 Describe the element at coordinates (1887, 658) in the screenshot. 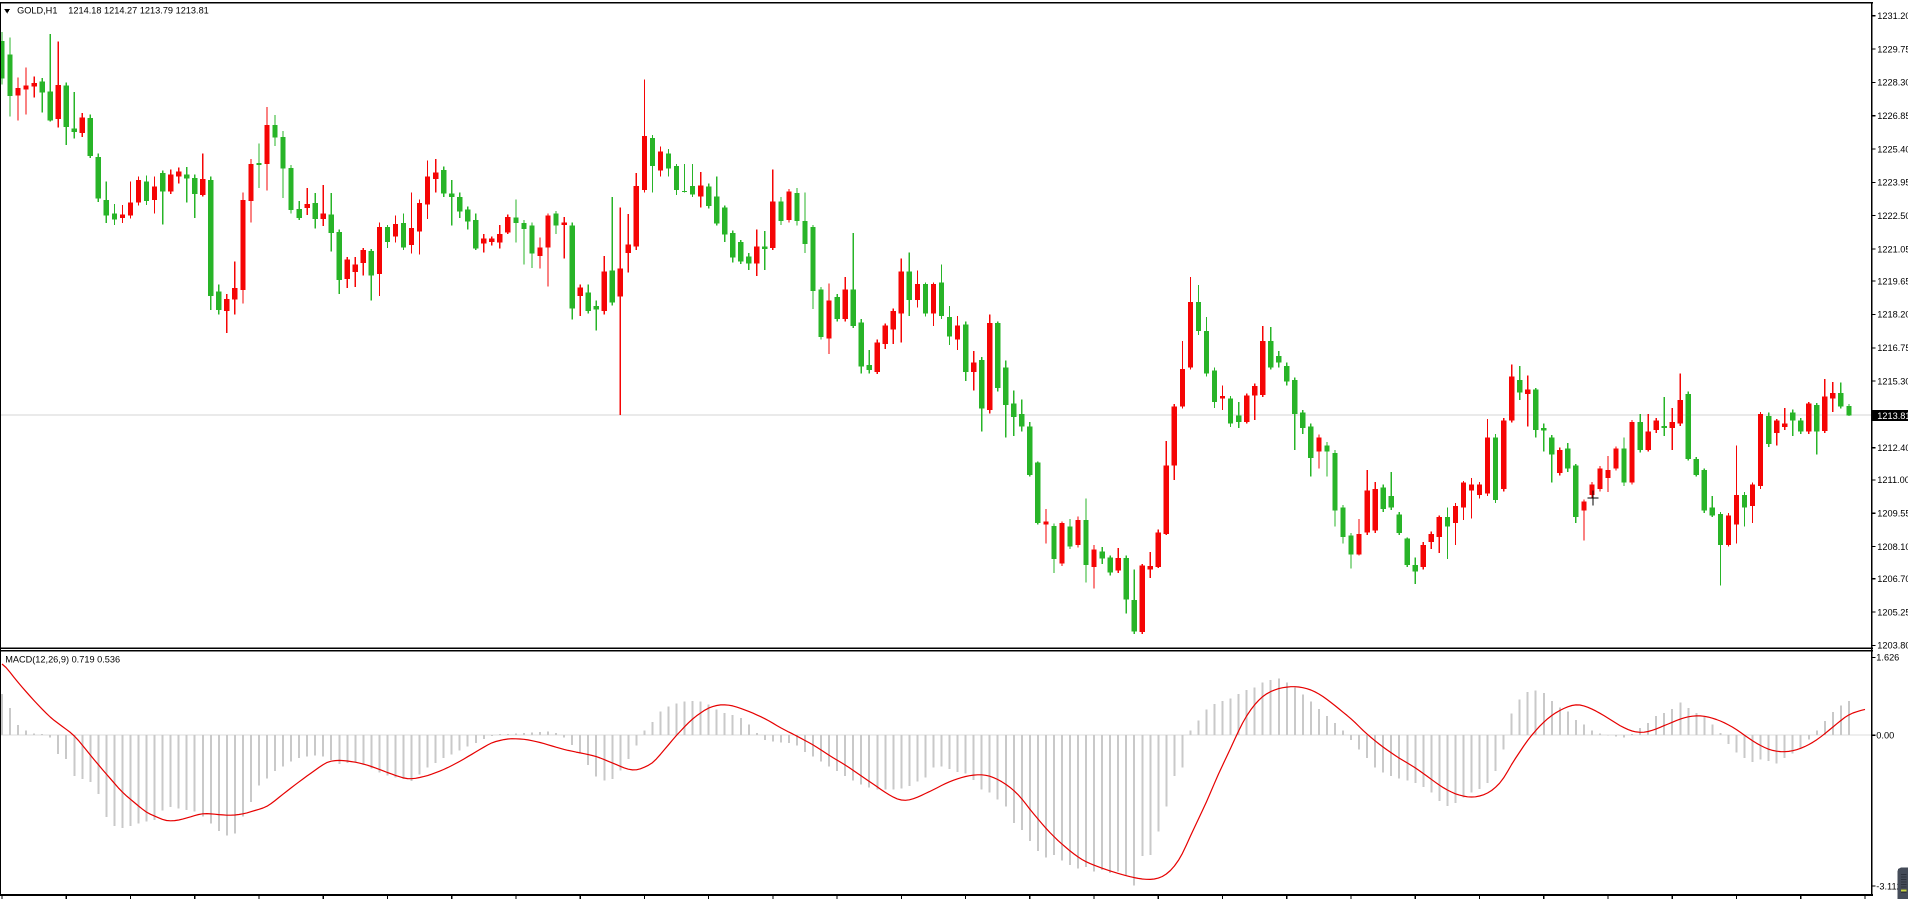

I see `svg-text: 1.626` at that location.